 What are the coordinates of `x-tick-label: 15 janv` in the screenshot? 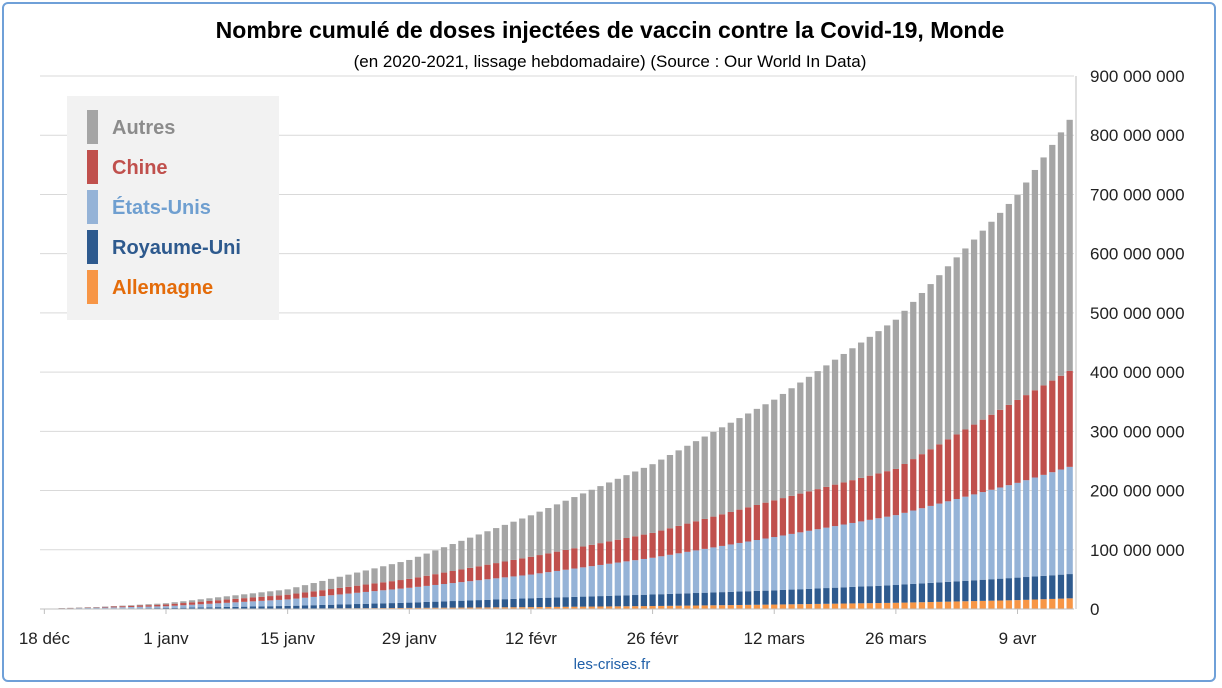 It's located at (287, 638).